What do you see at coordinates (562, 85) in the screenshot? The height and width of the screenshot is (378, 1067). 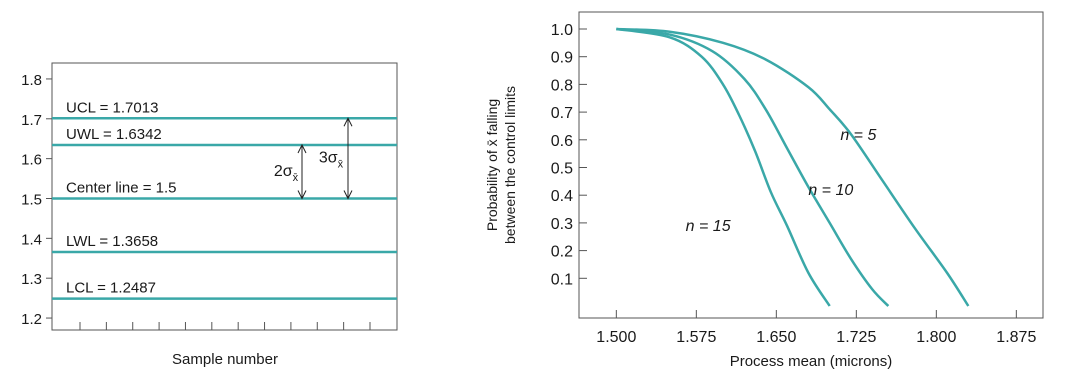 I see `right-y-tick-label: 0.8` at bounding box center [562, 85].